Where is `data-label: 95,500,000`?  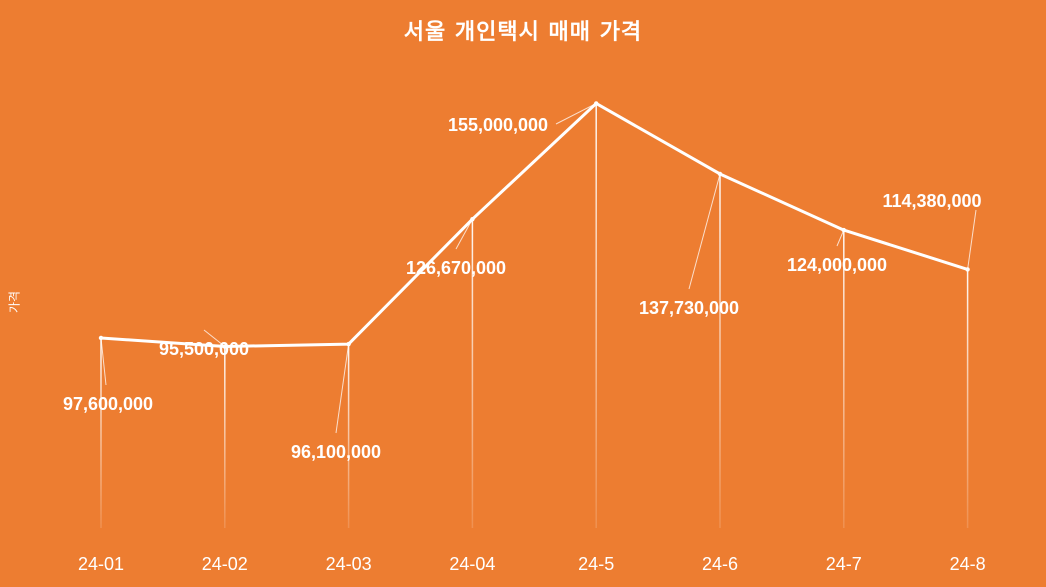 data-label: 95,500,000 is located at coordinates (204, 349).